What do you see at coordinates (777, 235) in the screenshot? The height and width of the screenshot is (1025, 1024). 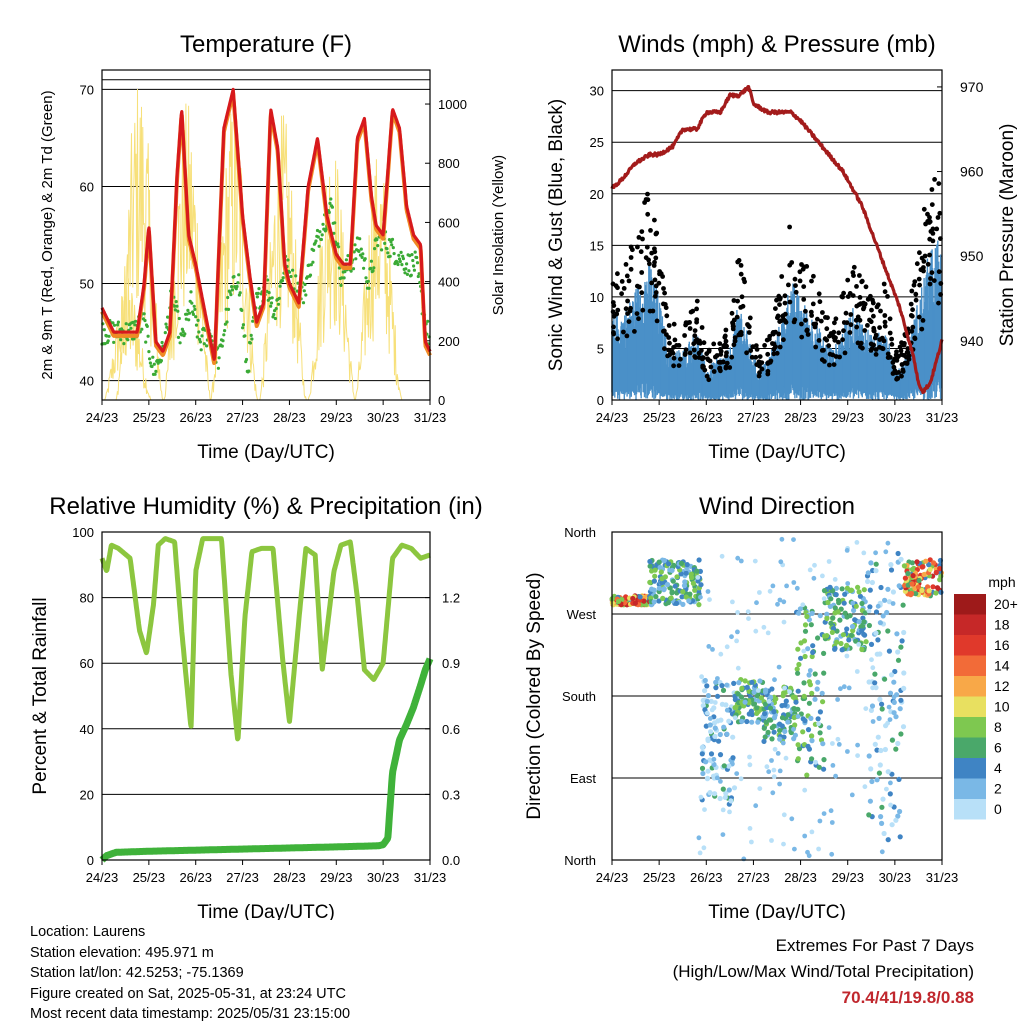 I see `plot-border` at bounding box center [777, 235].